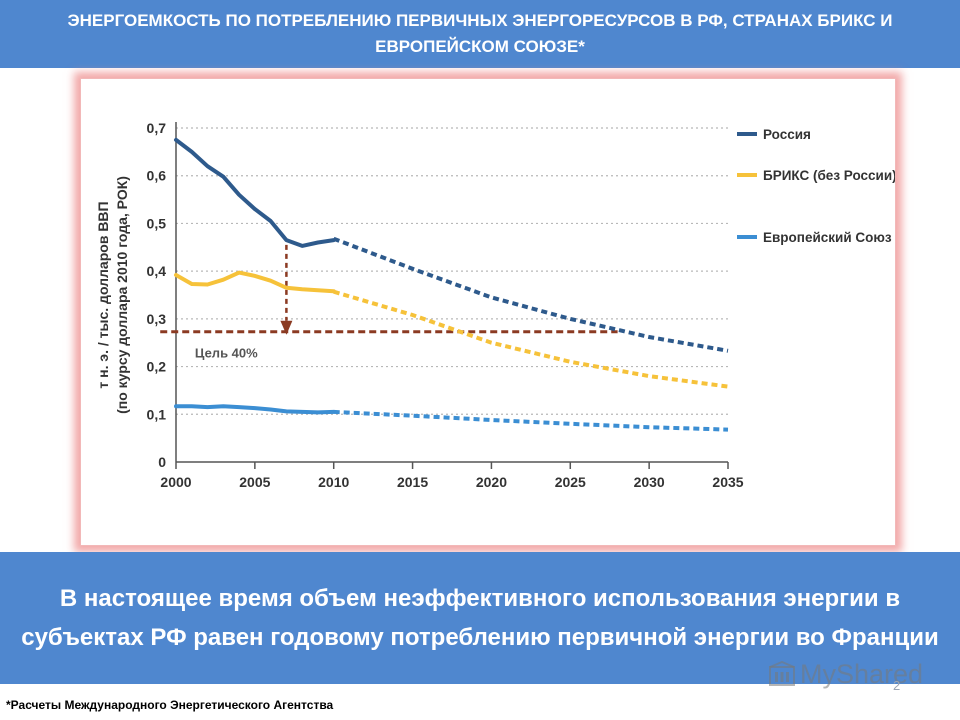 The image size is (960, 720). What do you see at coordinates (286, 327) in the screenshot?
I see `target-arrow-head` at bounding box center [286, 327].